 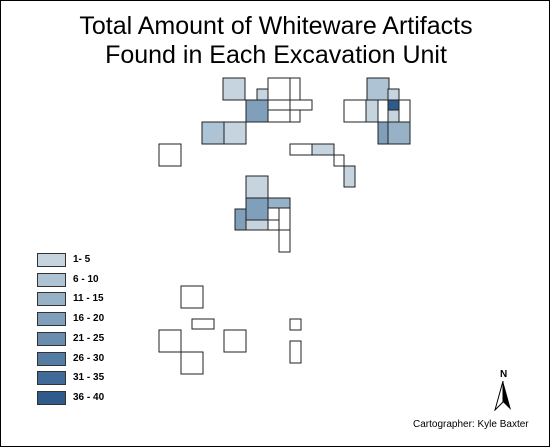 What do you see at coordinates (276, 55) in the screenshot?
I see `map-title-line-2: Found in Each Excavation Unit` at bounding box center [276, 55].